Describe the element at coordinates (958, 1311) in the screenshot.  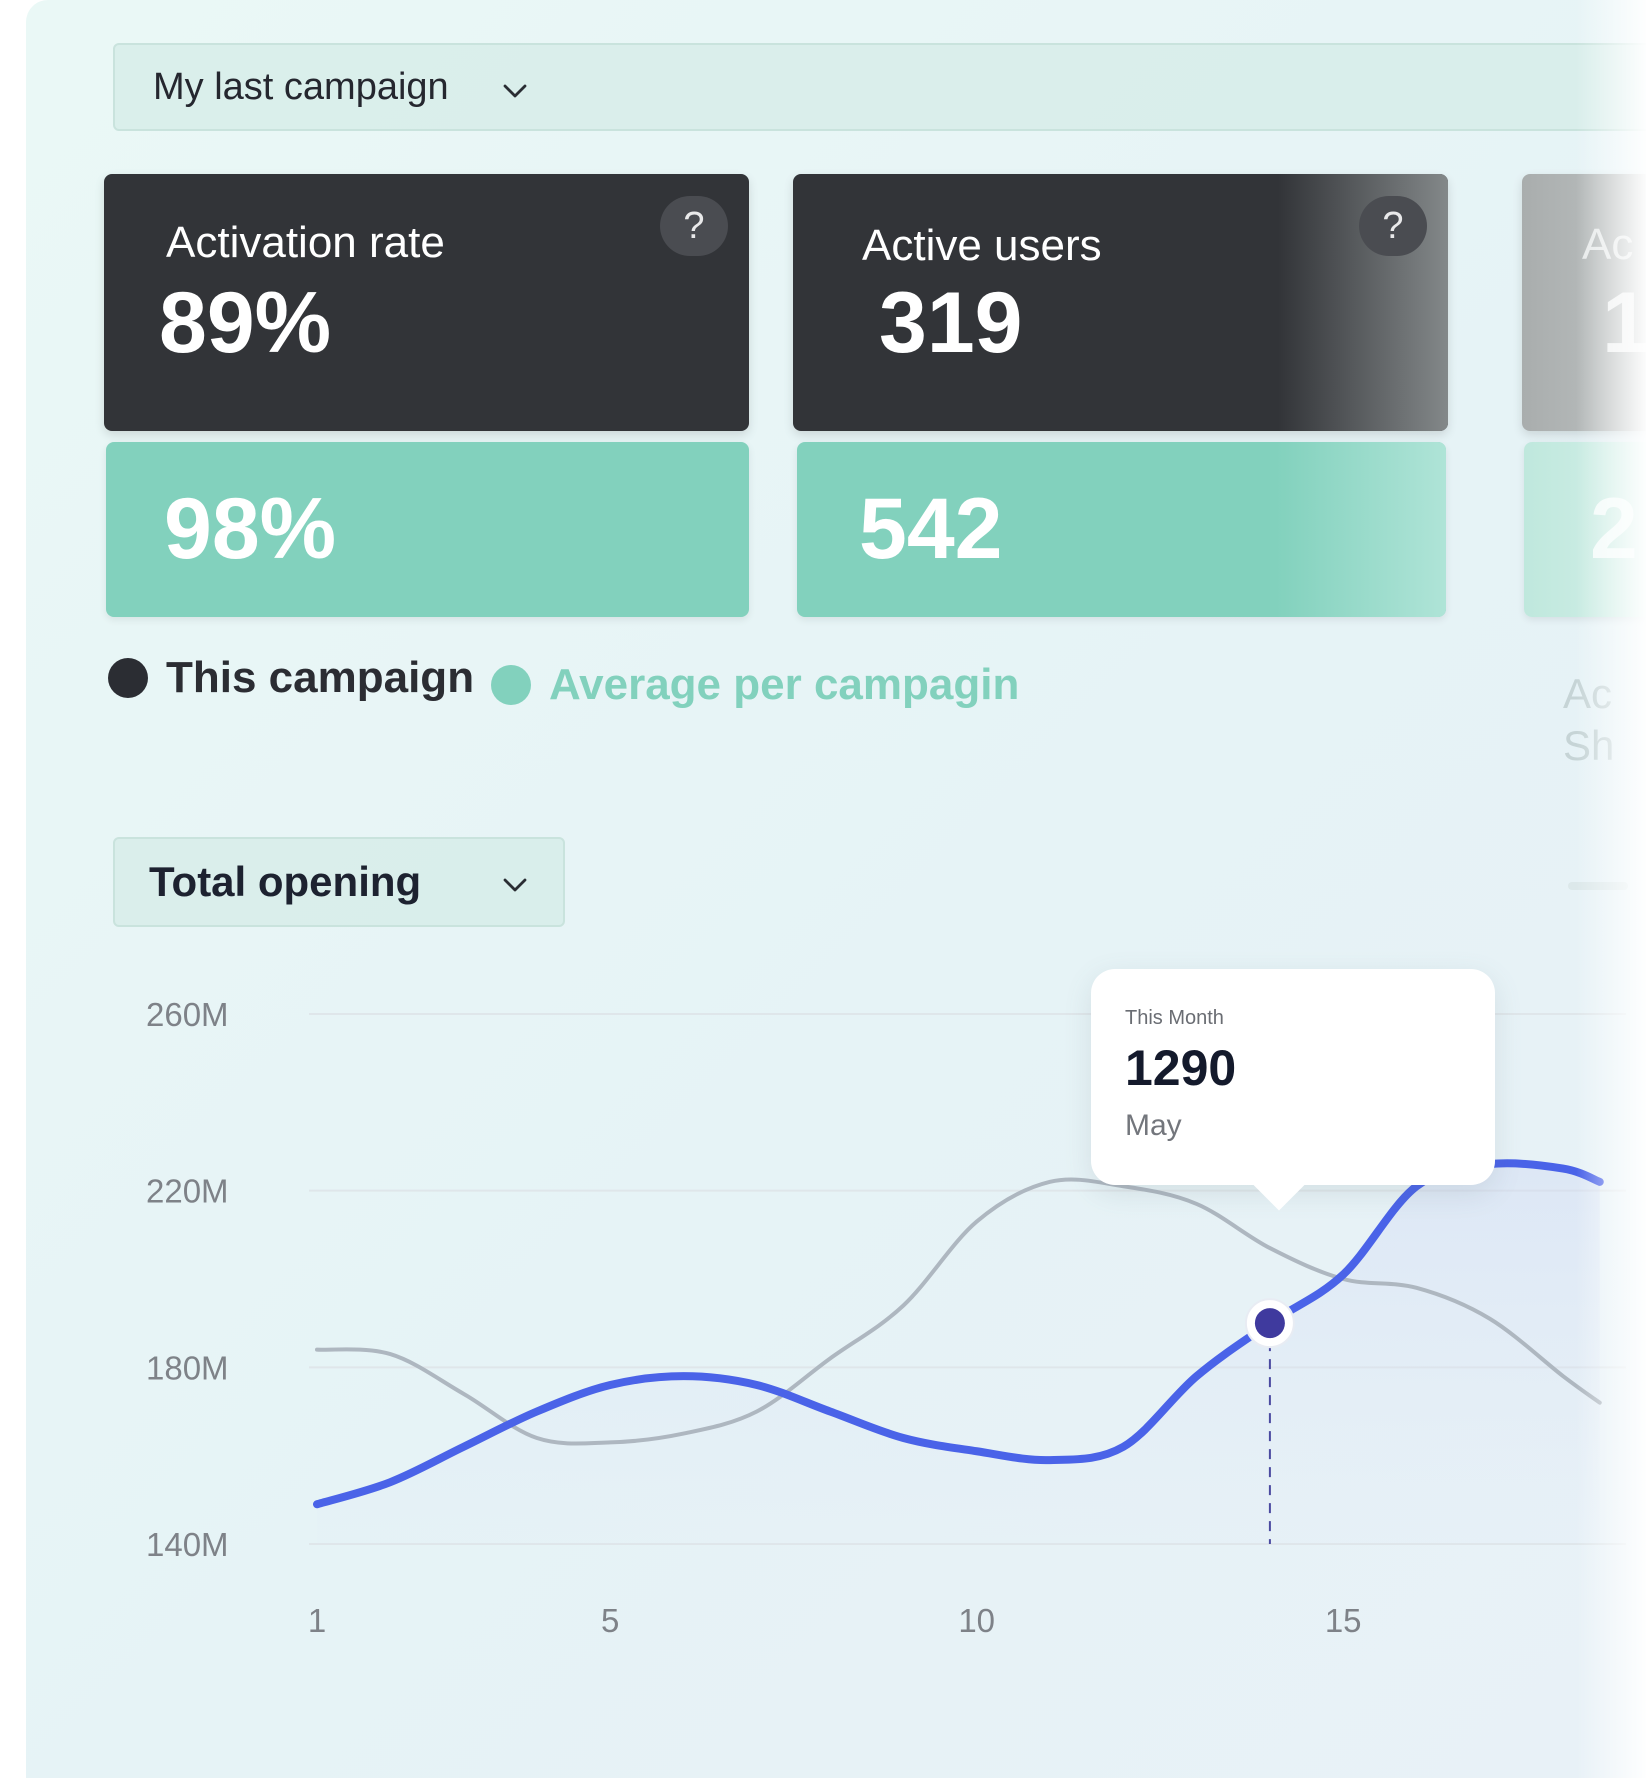
I see `series-line-average` at that location.